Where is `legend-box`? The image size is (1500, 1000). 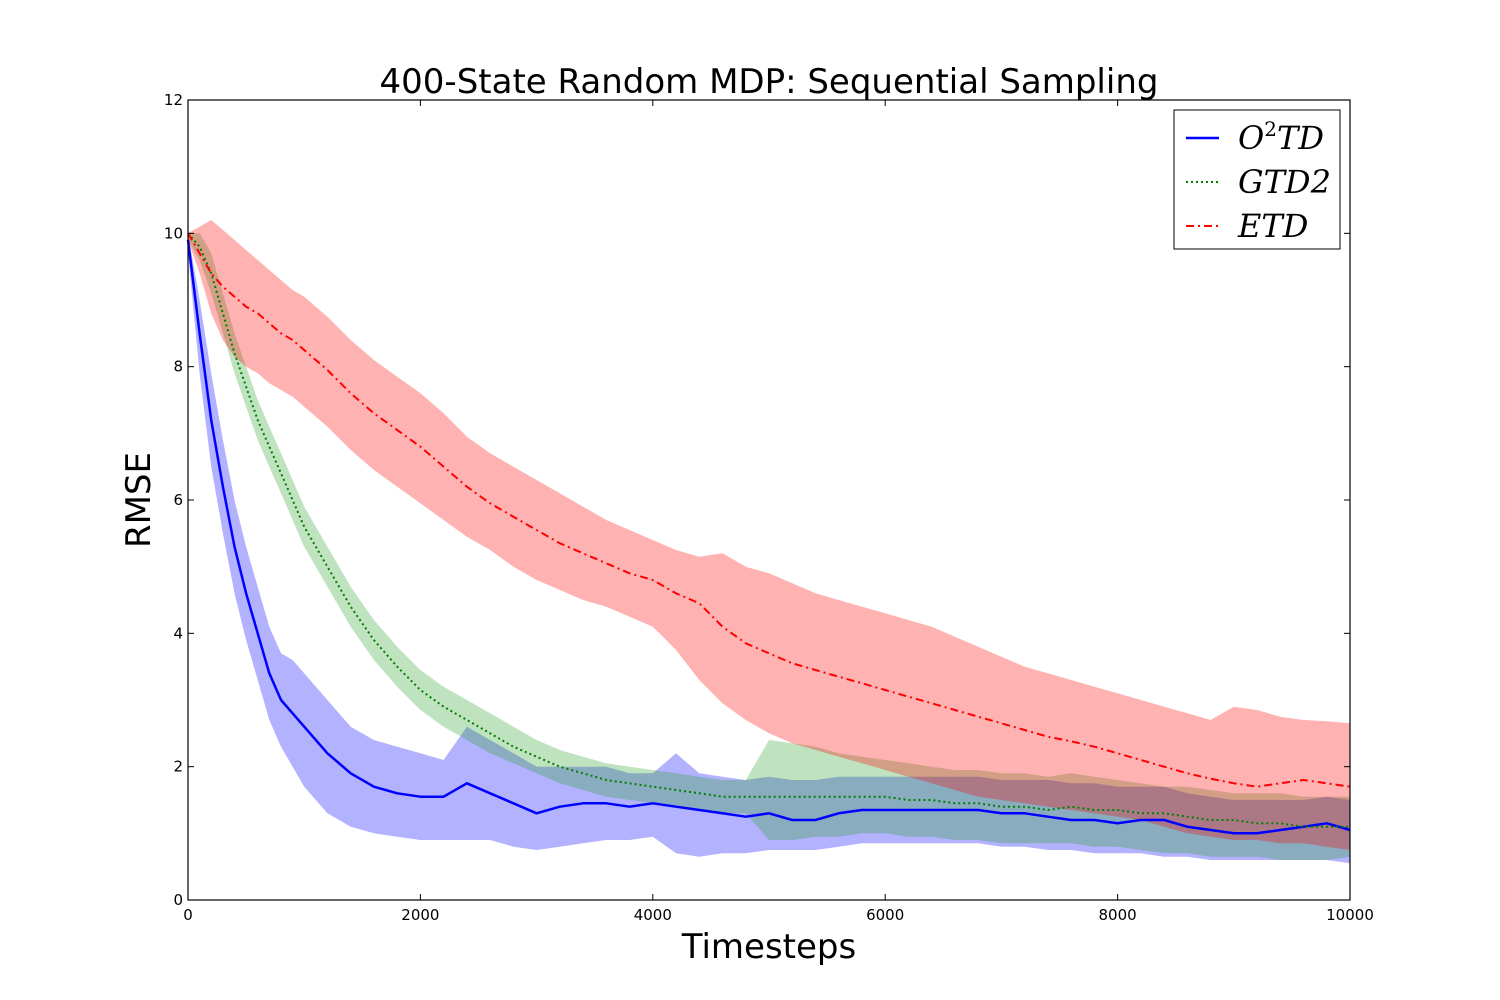 legend-box is located at coordinates (1257, 179).